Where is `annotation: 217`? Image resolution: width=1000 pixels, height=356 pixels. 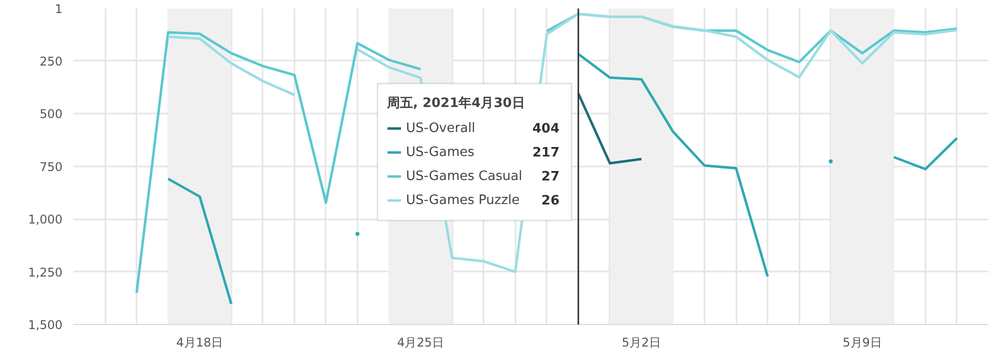 annotation: 217 is located at coordinates (546, 153).